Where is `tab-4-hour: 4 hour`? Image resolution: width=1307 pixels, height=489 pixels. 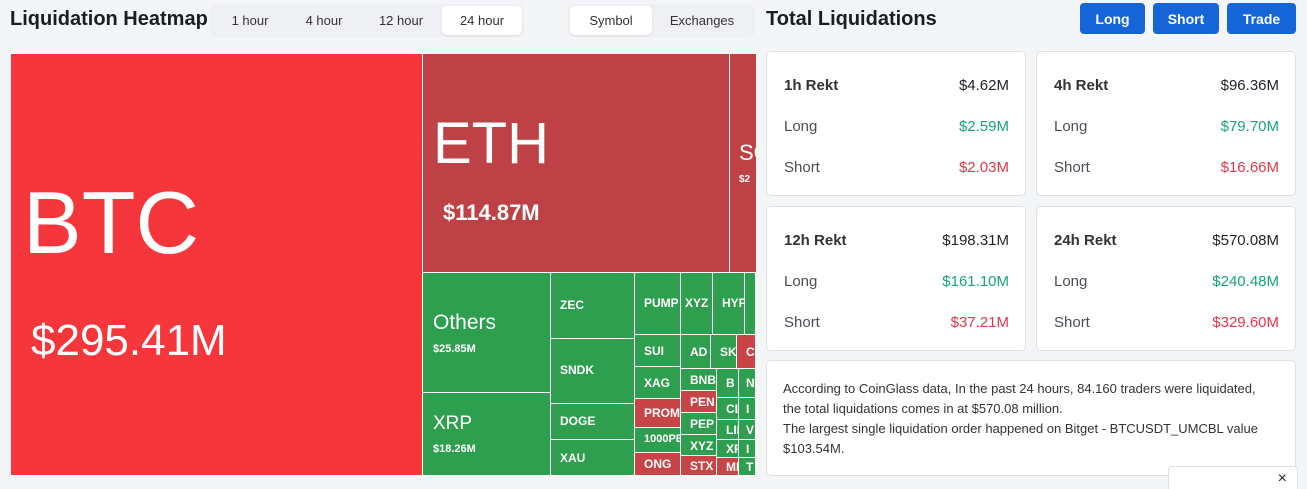 tab-4-hour: 4 hour is located at coordinates (324, 20).